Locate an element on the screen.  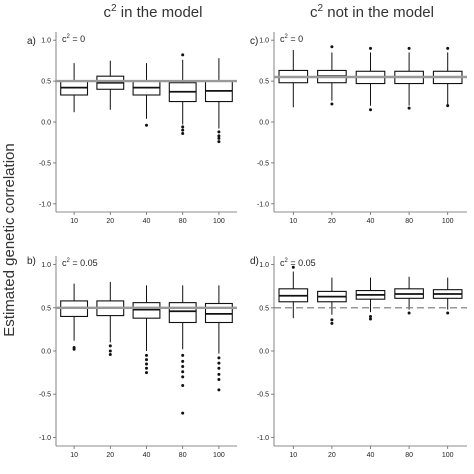
column-title-left: c2 in the model is located at coordinates (153, 12).